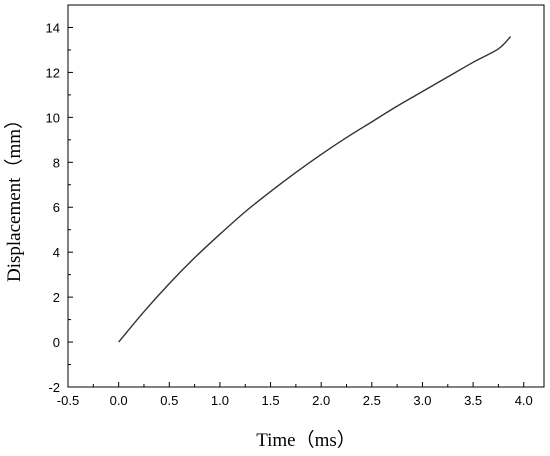 The width and height of the screenshot is (550, 456). Describe the element at coordinates (271, 400) in the screenshot. I see `x-tick-label: 1.5` at that location.